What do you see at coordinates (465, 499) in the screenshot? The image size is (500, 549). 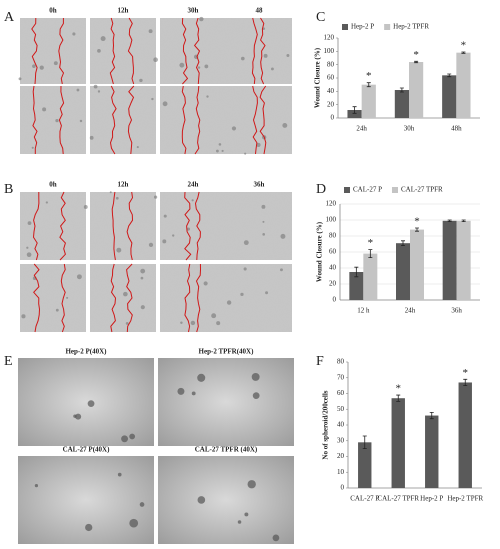 I see `x-tick-label: Hep-2 TPFR` at bounding box center [465, 499].